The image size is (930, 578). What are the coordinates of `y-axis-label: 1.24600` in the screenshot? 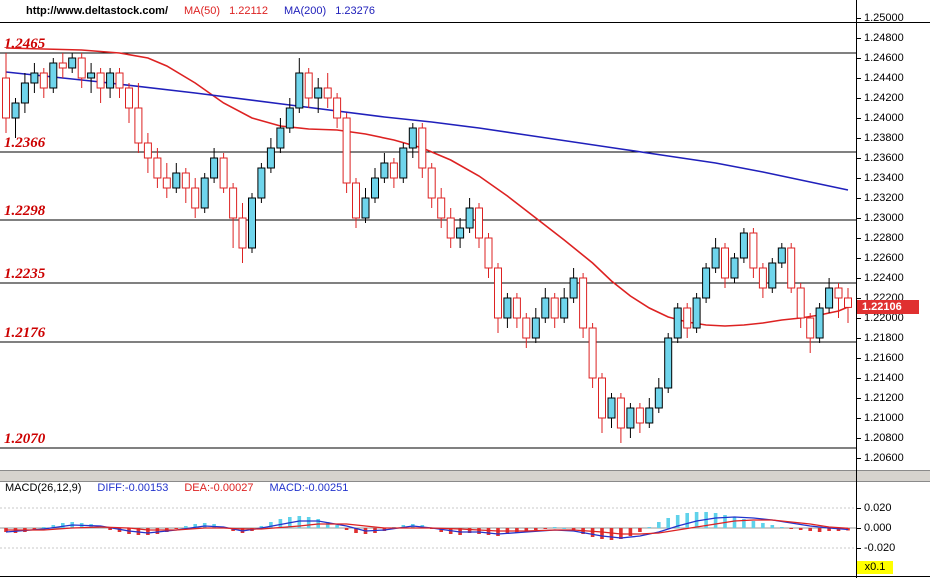 It's located at (880, 58).